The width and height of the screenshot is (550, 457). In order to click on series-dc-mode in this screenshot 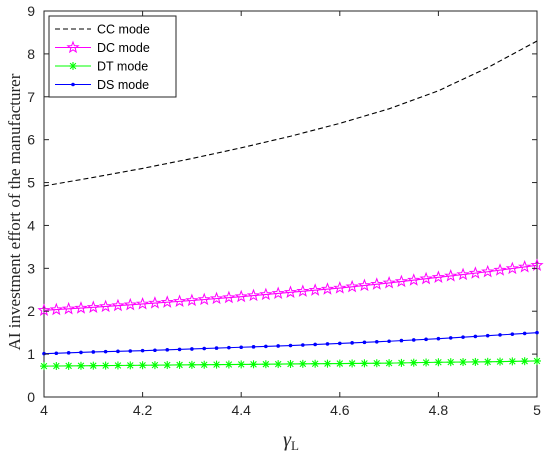, I will do `click(290, 287)`.